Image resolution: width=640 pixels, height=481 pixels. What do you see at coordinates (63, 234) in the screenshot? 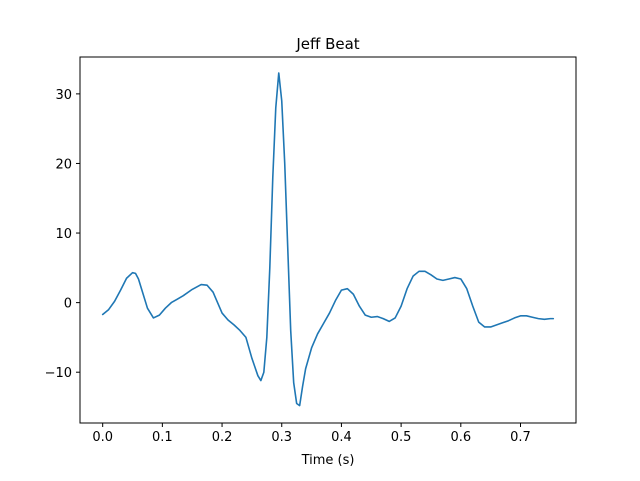
I see `y-tick-label: 10` at bounding box center [63, 234].